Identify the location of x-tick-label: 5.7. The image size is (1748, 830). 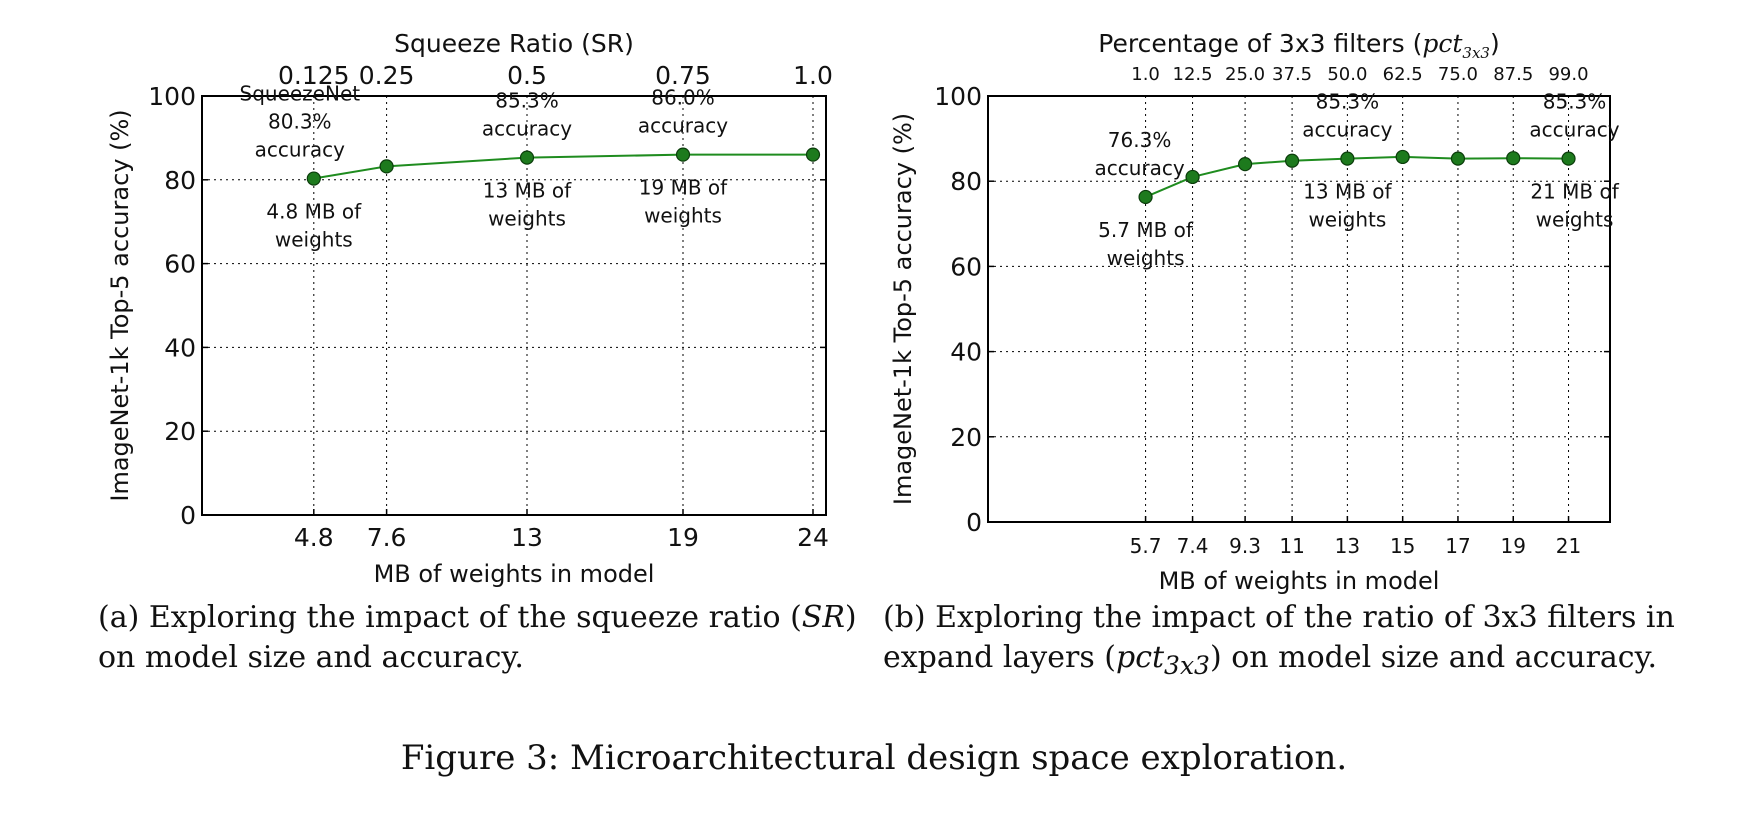
(1146, 546).